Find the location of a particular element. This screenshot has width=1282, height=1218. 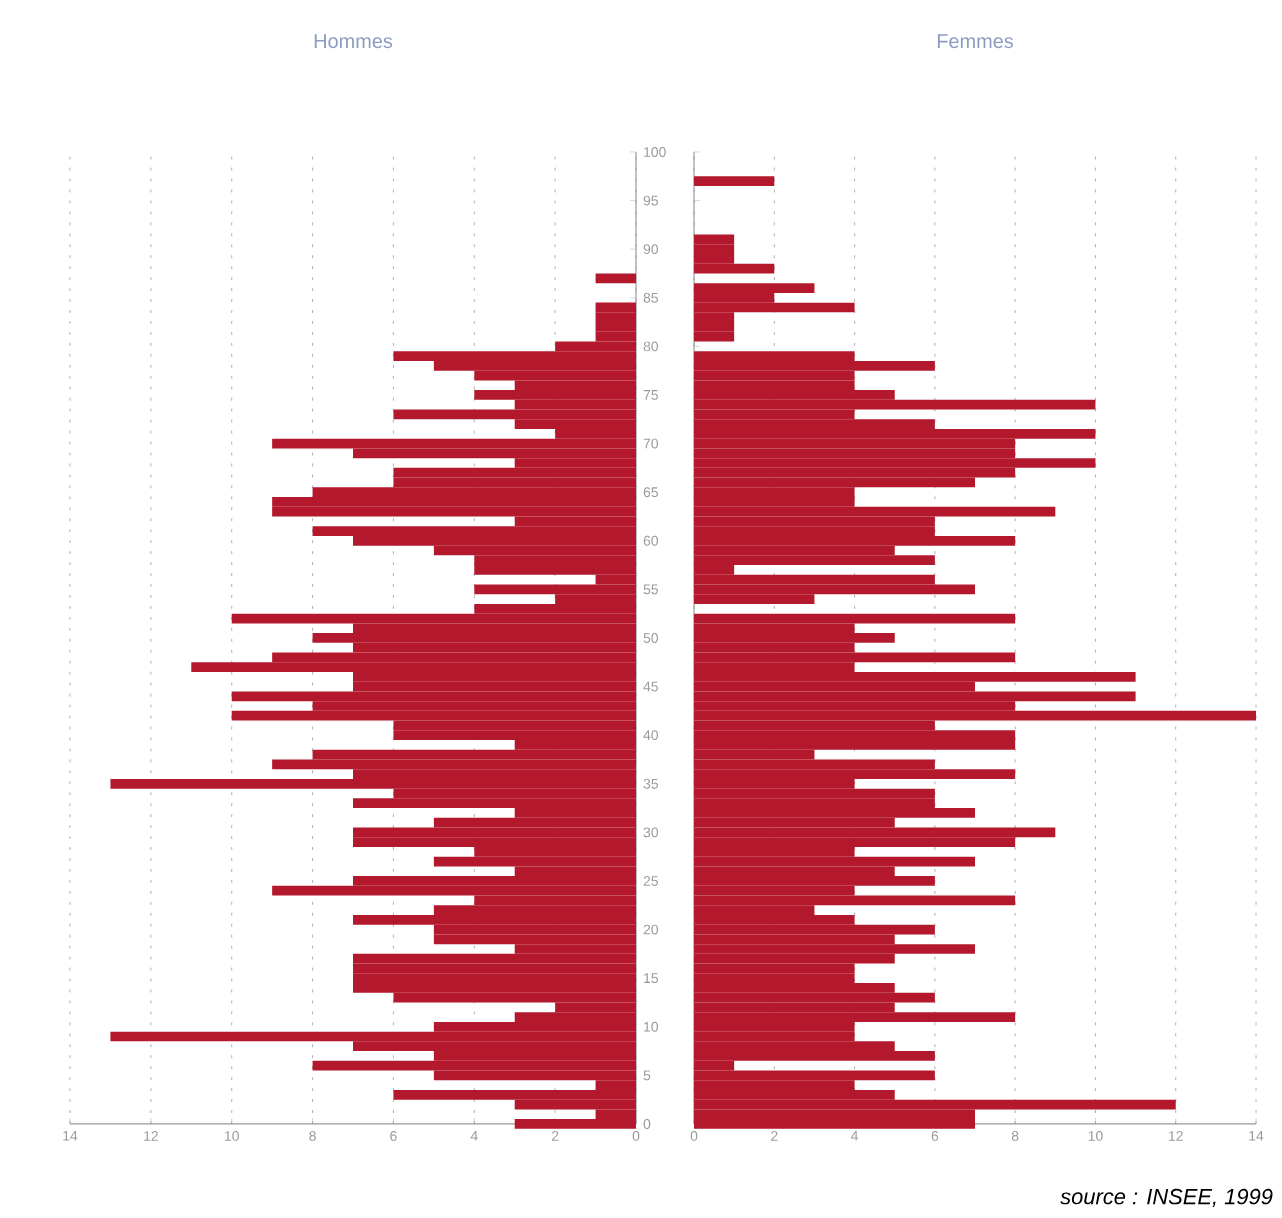

chart-title: Femmes is located at coordinates (975, 41).